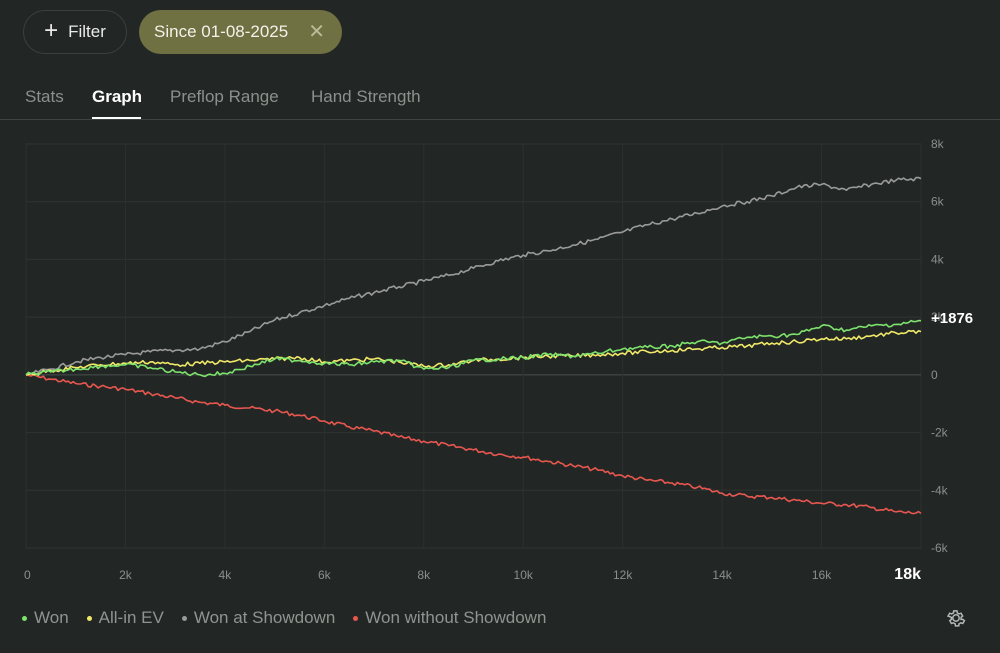  What do you see at coordinates (623, 575) in the screenshot?
I see `x-tick-label: 12k` at bounding box center [623, 575].